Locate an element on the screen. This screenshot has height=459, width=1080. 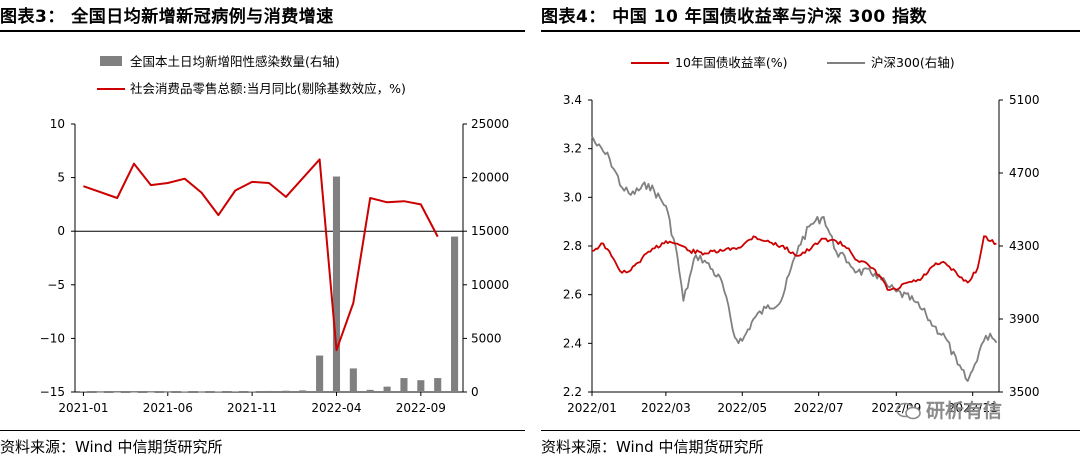
right-y-tick-label: 0 is located at coordinates (475, 392).